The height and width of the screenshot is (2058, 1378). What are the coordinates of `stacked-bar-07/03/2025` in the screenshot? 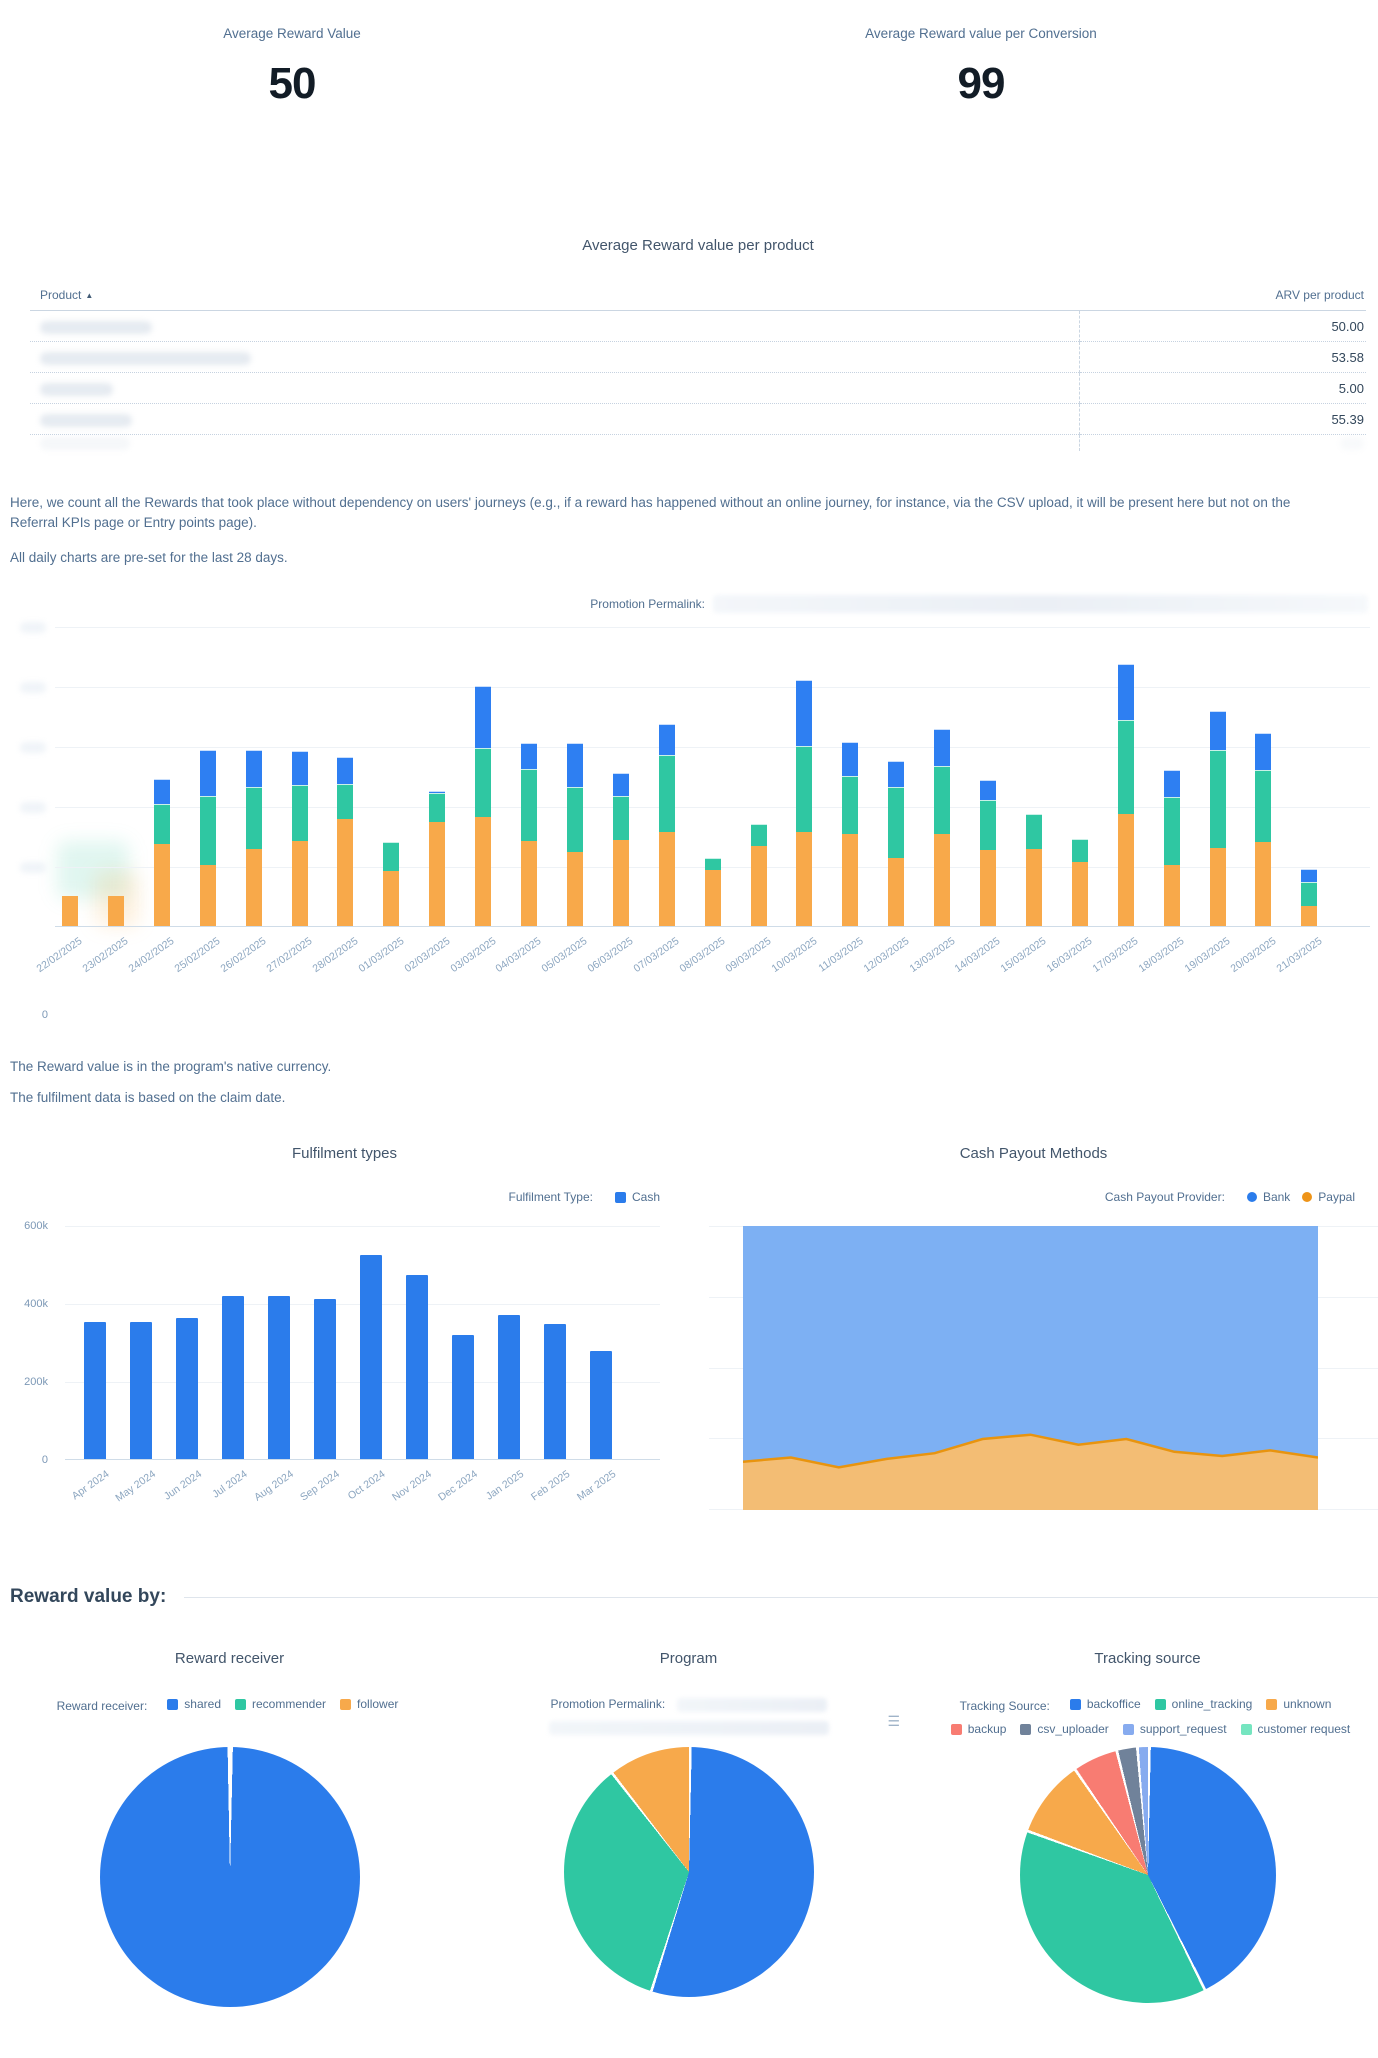 It's located at (666, 825).